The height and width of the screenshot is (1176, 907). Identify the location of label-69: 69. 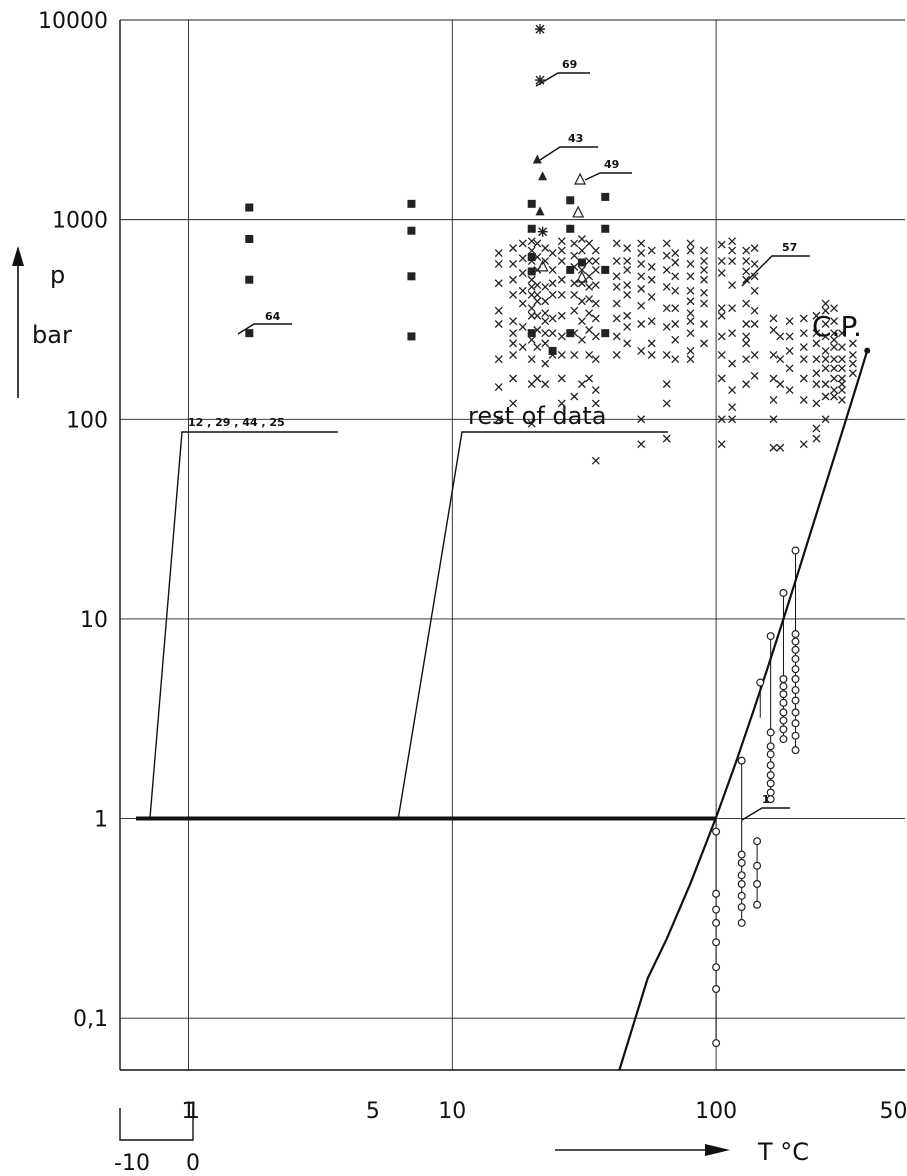
(569, 64).